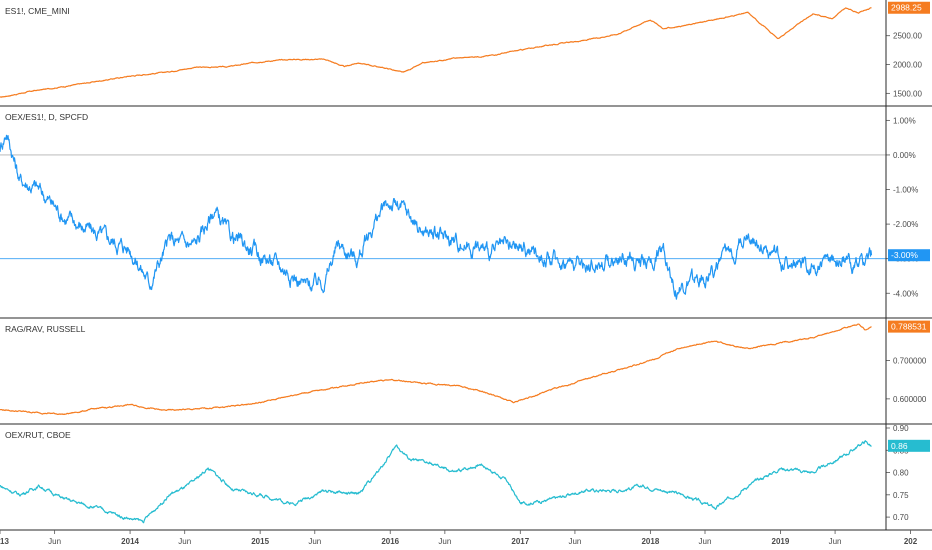  Describe the element at coordinates (905, 190) in the screenshot. I see `y-tick-label: -1.00%` at that location.